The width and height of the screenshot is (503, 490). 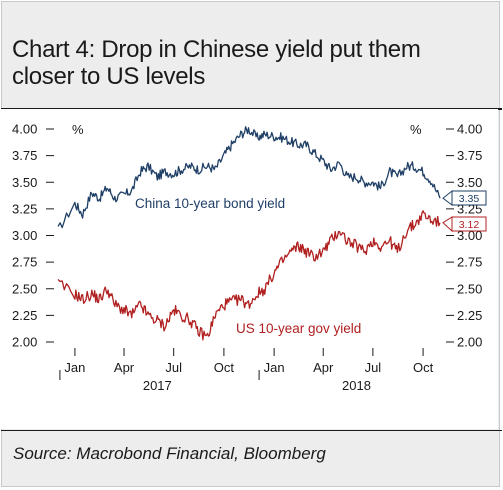 What do you see at coordinates (469, 342) in the screenshot?
I see `y-tick-label-right: 2.00` at bounding box center [469, 342].